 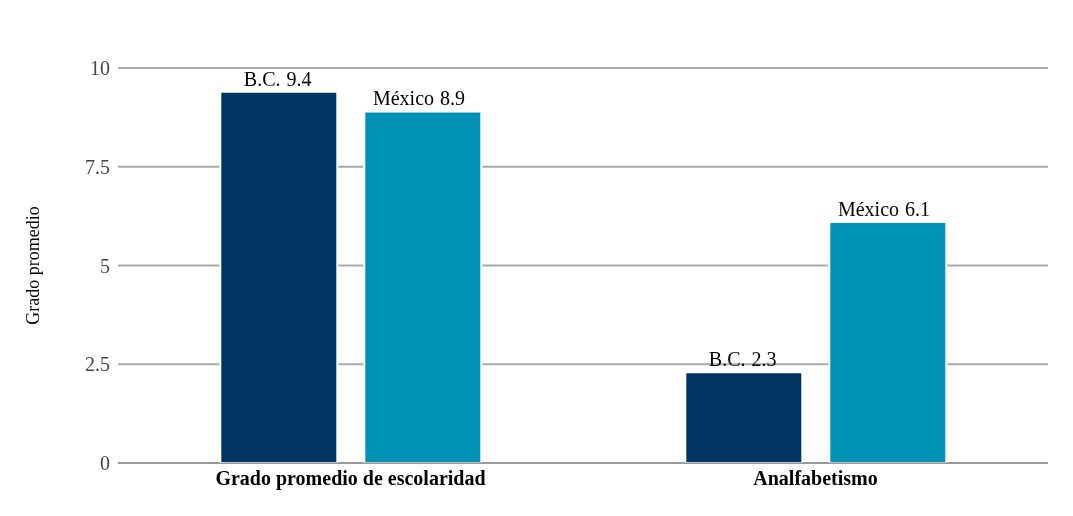 I want to click on data-label: 6.1, so click(x=918, y=209).